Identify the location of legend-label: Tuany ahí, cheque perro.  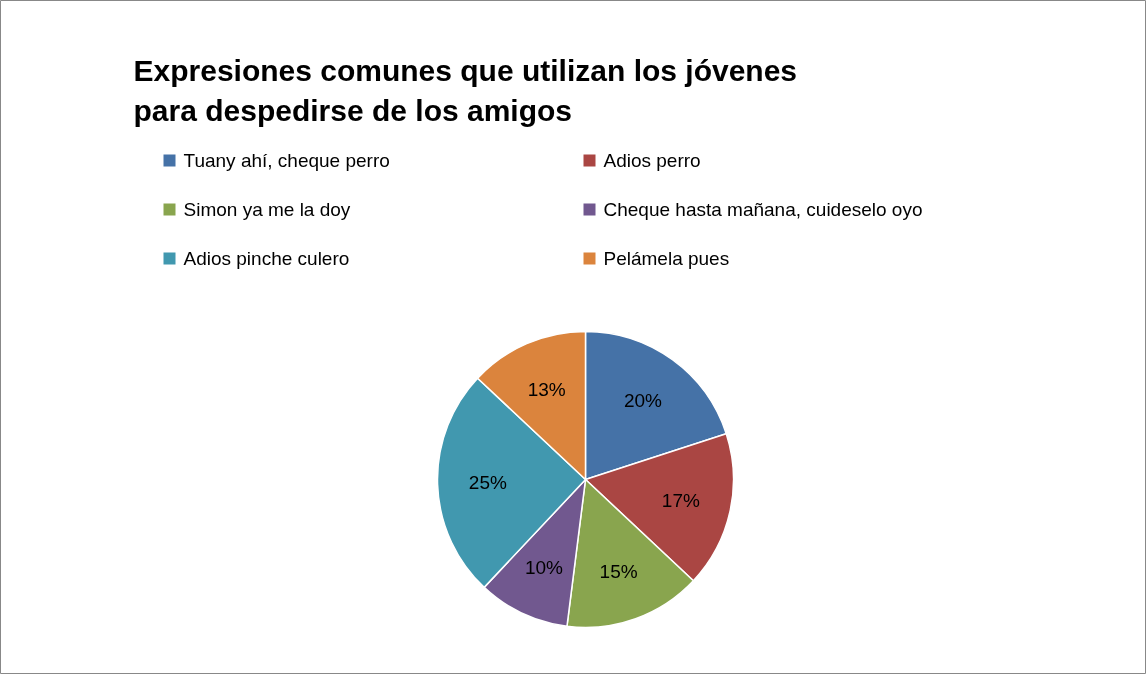
(286, 160).